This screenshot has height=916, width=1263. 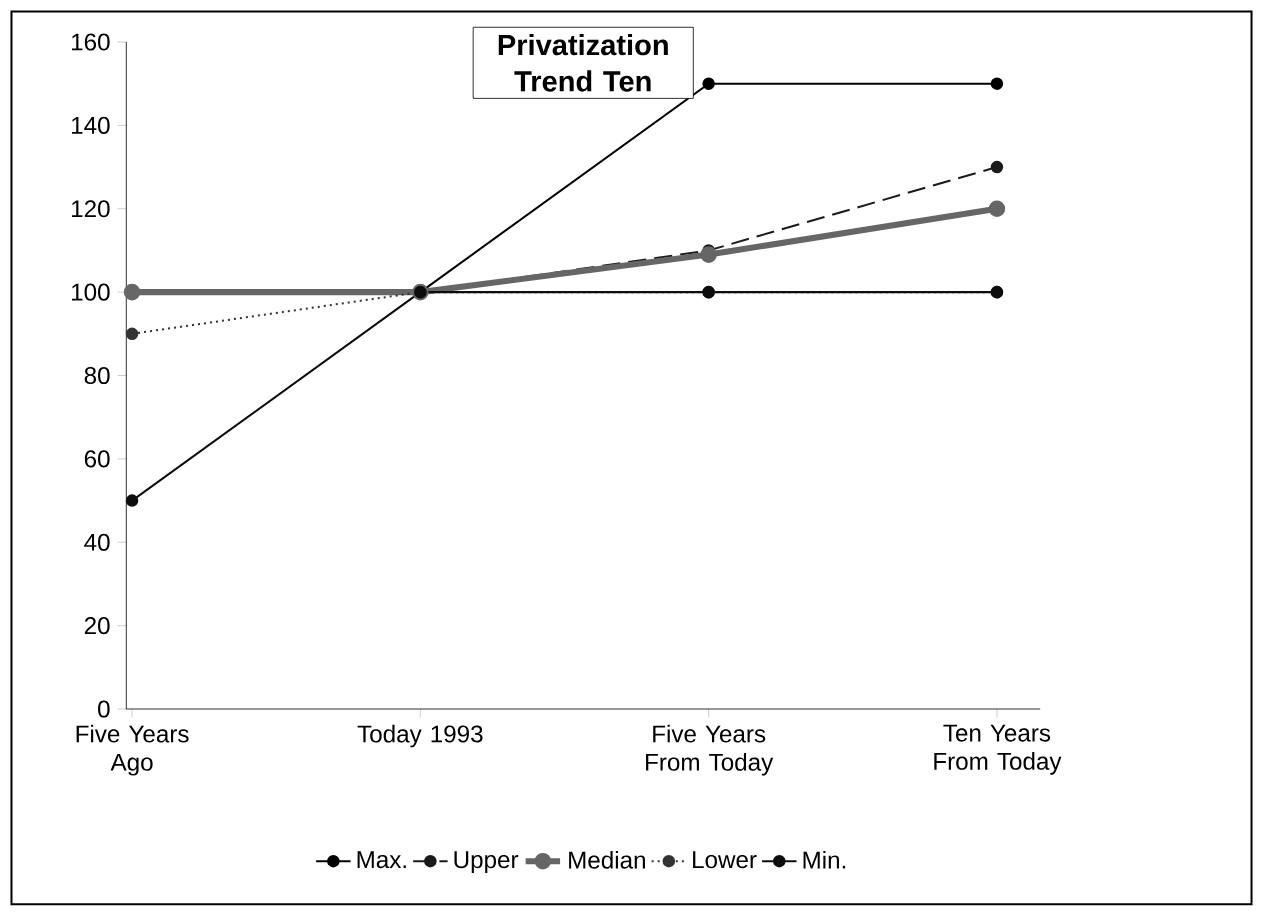 What do you see at coordinates (97, 459) in the screenshot?
I see `y-tick-label: 60` at bounding box center [97, 459].